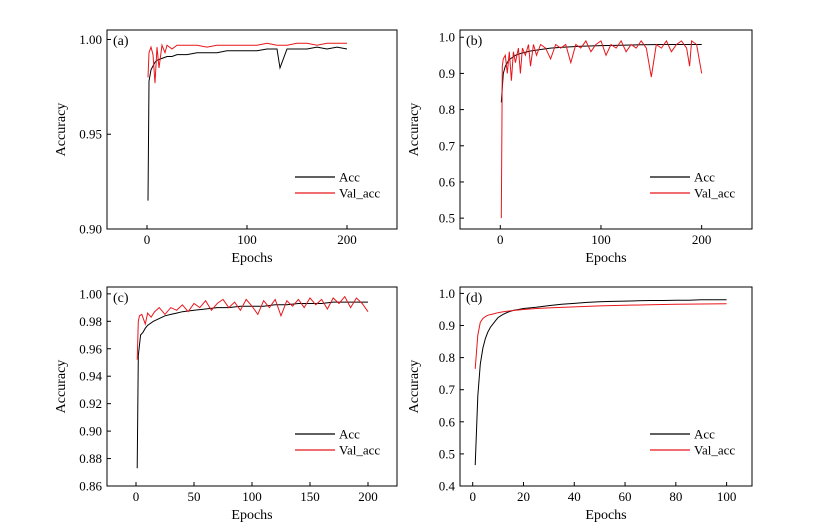 This screenshot has width=837, height=528. Describe the element at coordinates (447, 486) in the screenshot. I see `y-tick-label: 0.4` at that location.